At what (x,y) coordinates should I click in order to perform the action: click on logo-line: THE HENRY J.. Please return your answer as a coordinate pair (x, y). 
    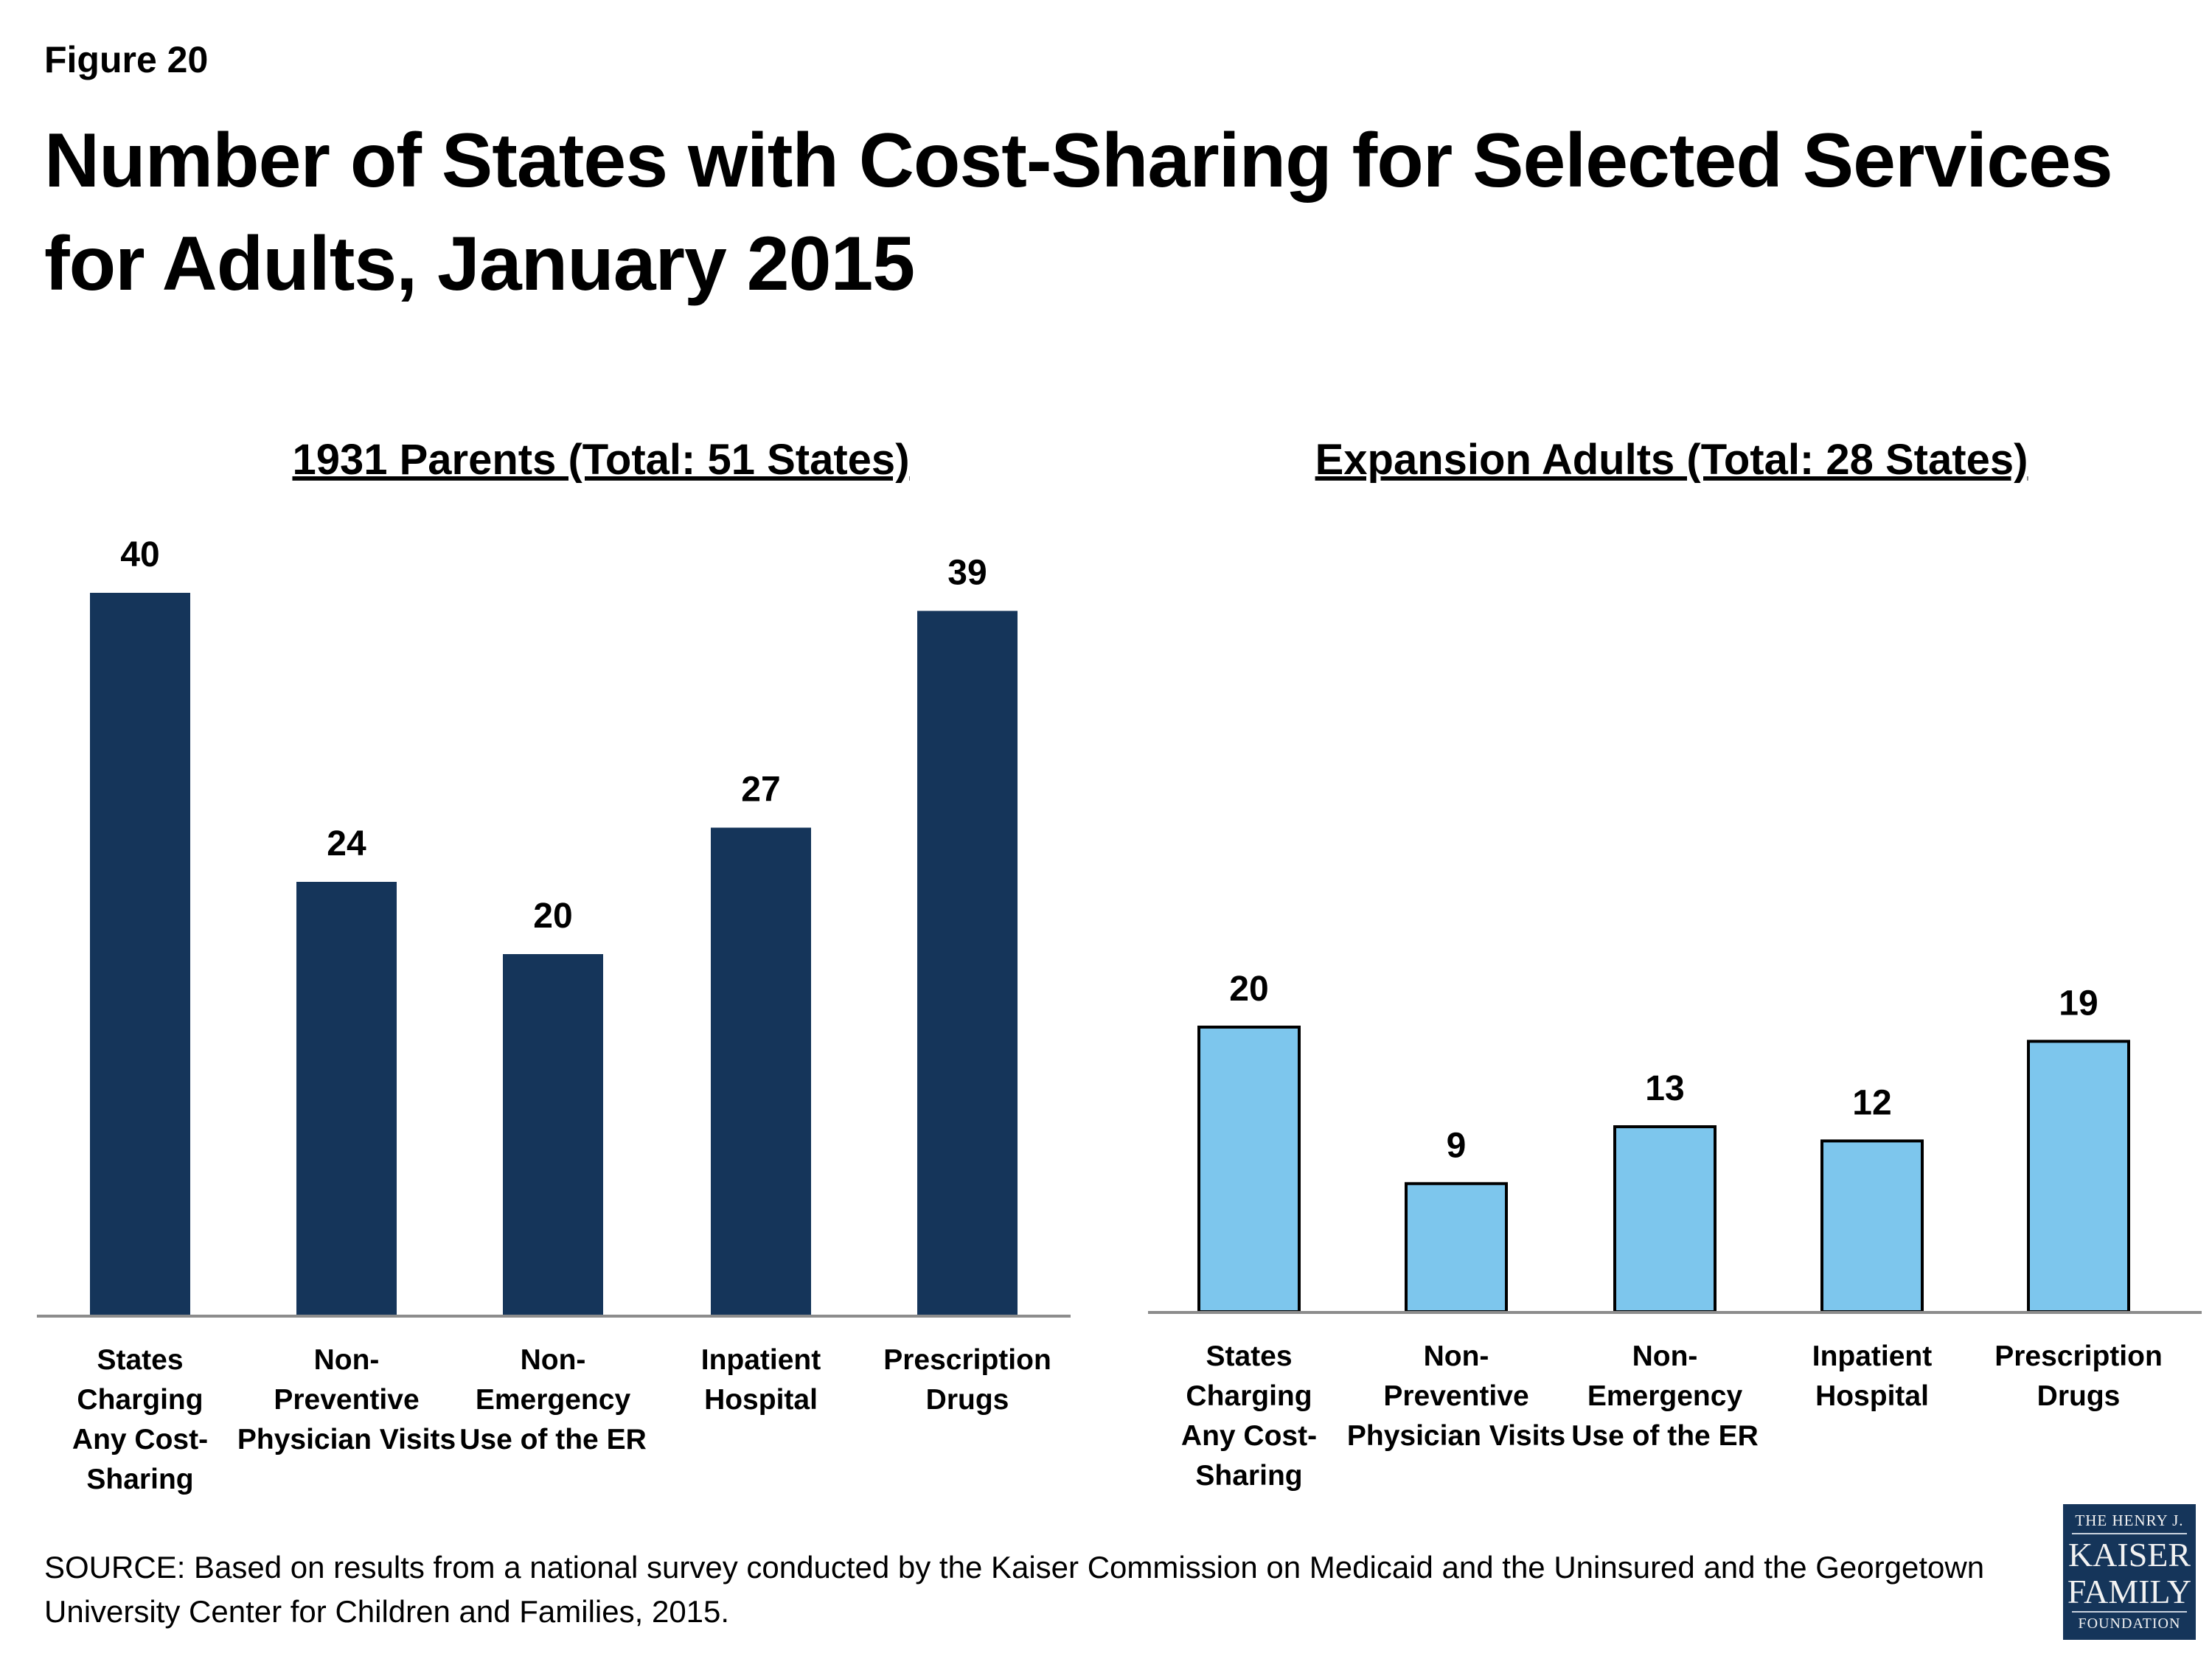
    Looking at the image, I should click on (2129, 1523).